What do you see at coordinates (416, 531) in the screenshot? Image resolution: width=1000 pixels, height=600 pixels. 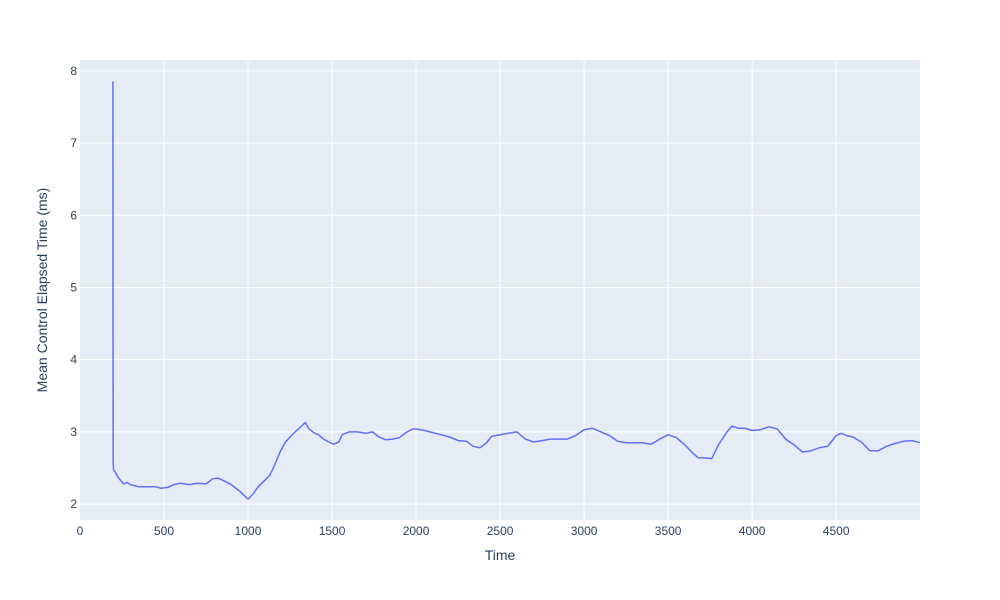 I see `x-tick-label: 2000` at bounding box center [416, 531].